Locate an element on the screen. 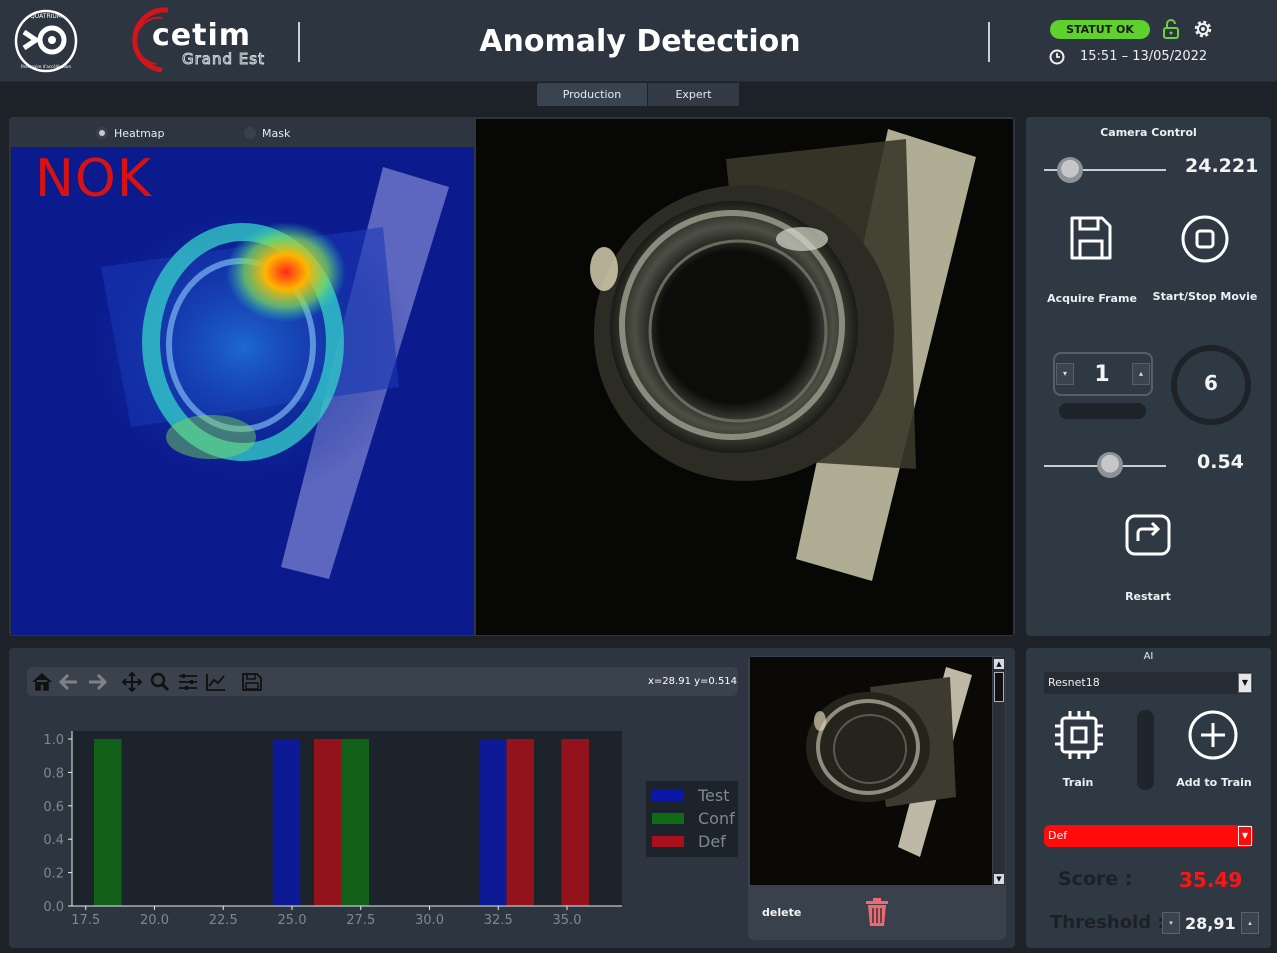 The image size is (1277, 953). nok-overlay-label: NOK is located at coordinates (93, 179).